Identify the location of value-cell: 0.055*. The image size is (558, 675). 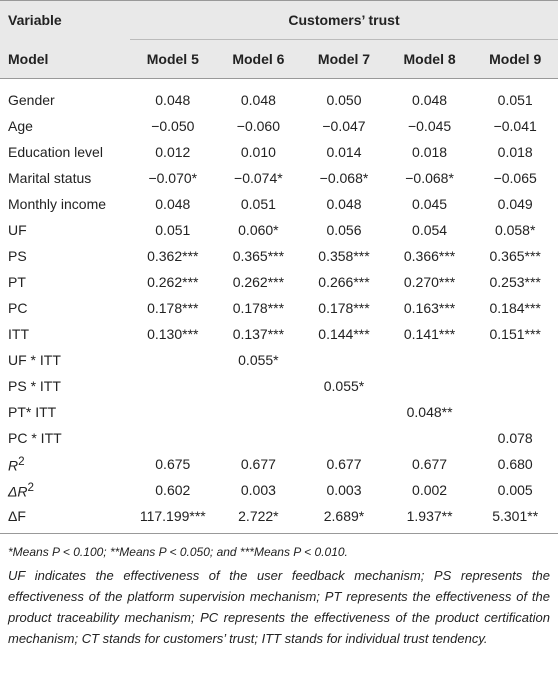
(344, 386).